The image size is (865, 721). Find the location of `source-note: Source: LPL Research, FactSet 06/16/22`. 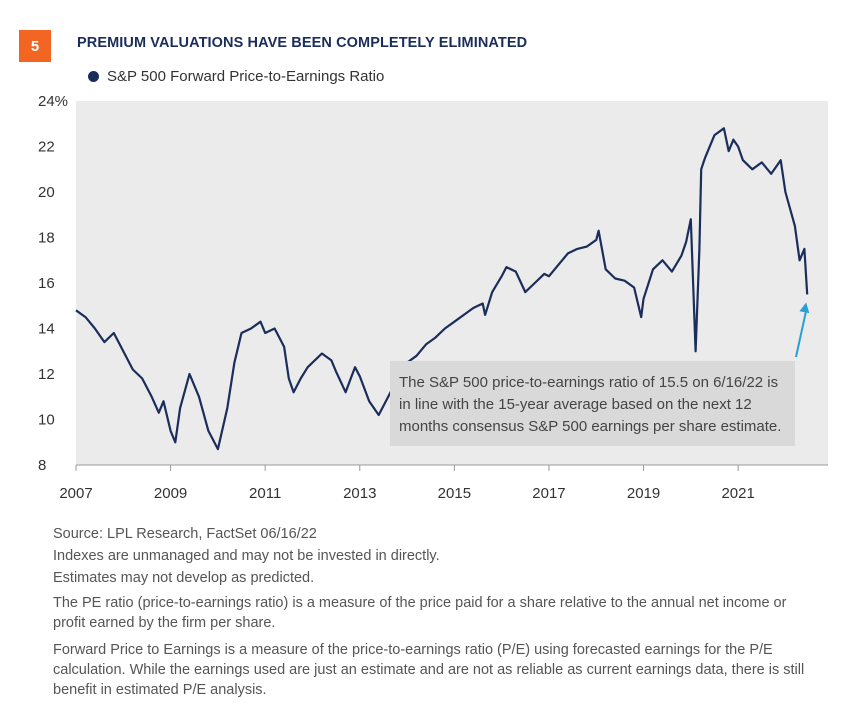

source-note: Source: LPL Research, FactSet 06/16/22 is located at coordinates (185, 534).